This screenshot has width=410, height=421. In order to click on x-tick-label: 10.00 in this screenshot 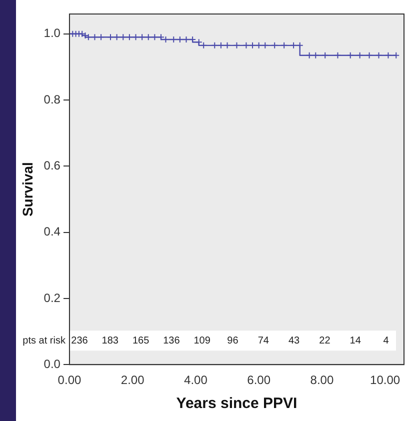, I will do `click(385, 380)`.